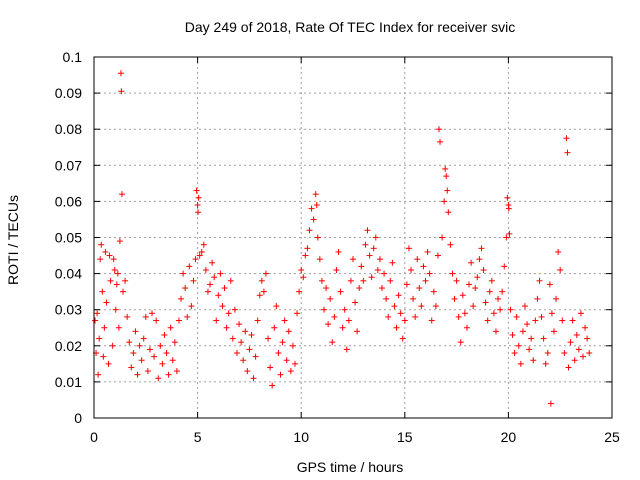  What do you see at coordinates (509, 437) in the screenshot?
I see `x-tick-label: 20` at bounding box center [509, 437].